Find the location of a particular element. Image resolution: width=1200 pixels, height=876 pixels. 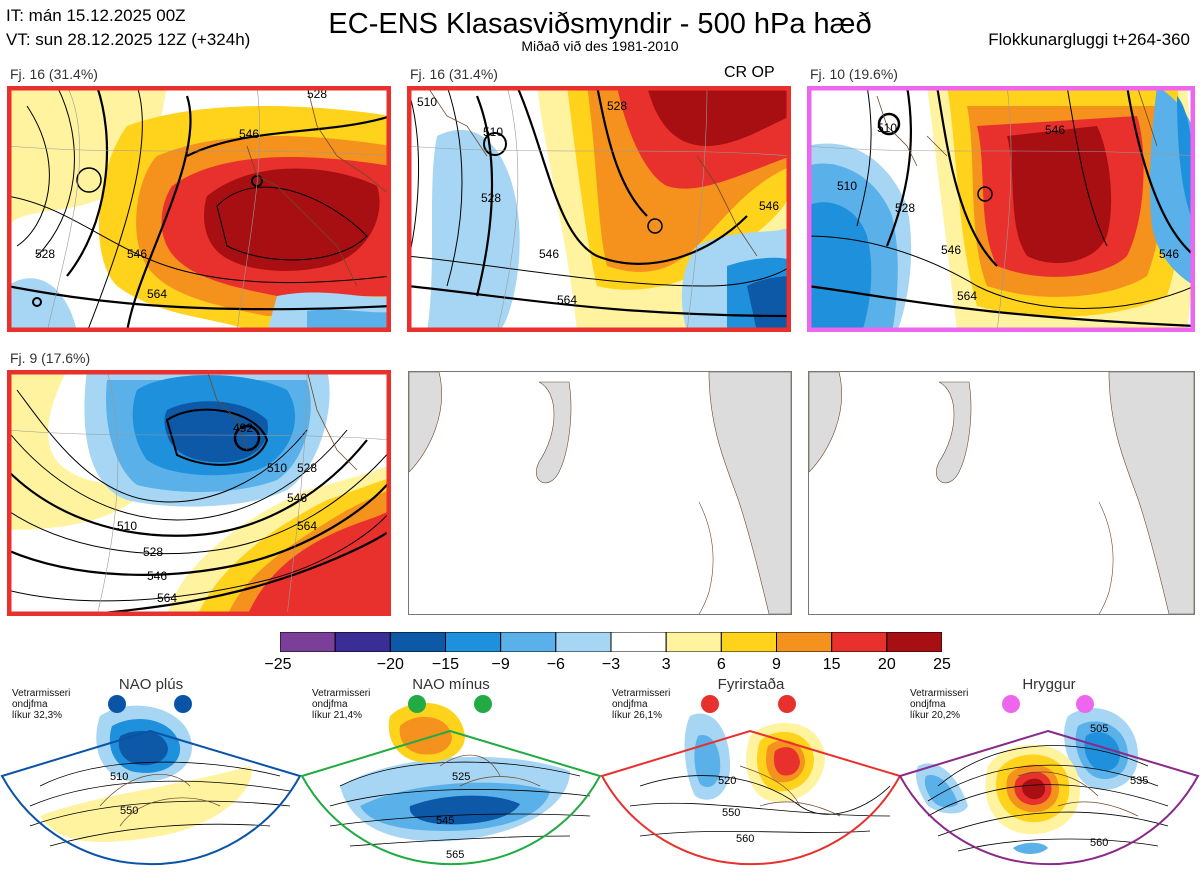

regime-1-info-months: ondjfma is located at coordinates (30, 704).